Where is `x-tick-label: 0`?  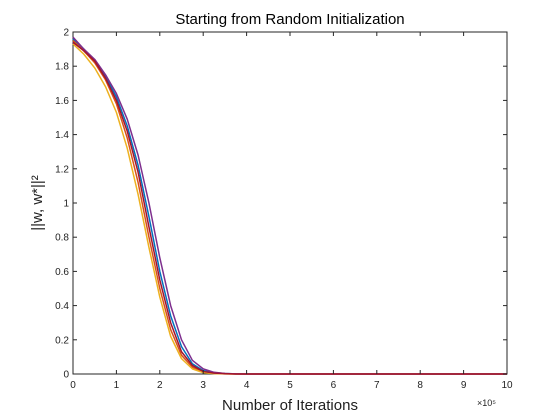
x-tick-label: 0 is located at coordinates (73, 385).